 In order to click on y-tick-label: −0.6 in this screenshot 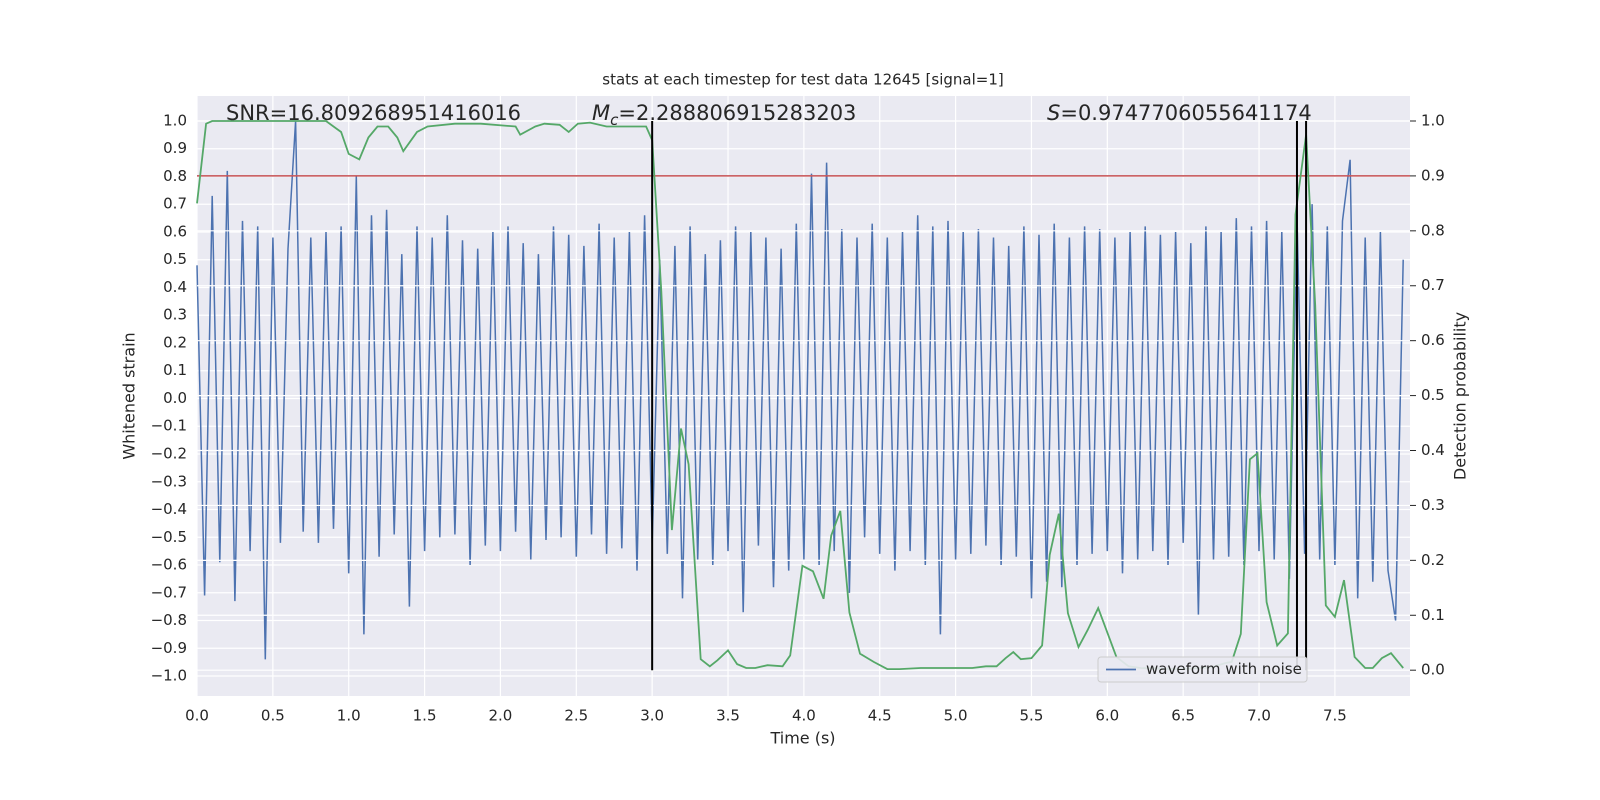, I will do `click(169, 565)`.